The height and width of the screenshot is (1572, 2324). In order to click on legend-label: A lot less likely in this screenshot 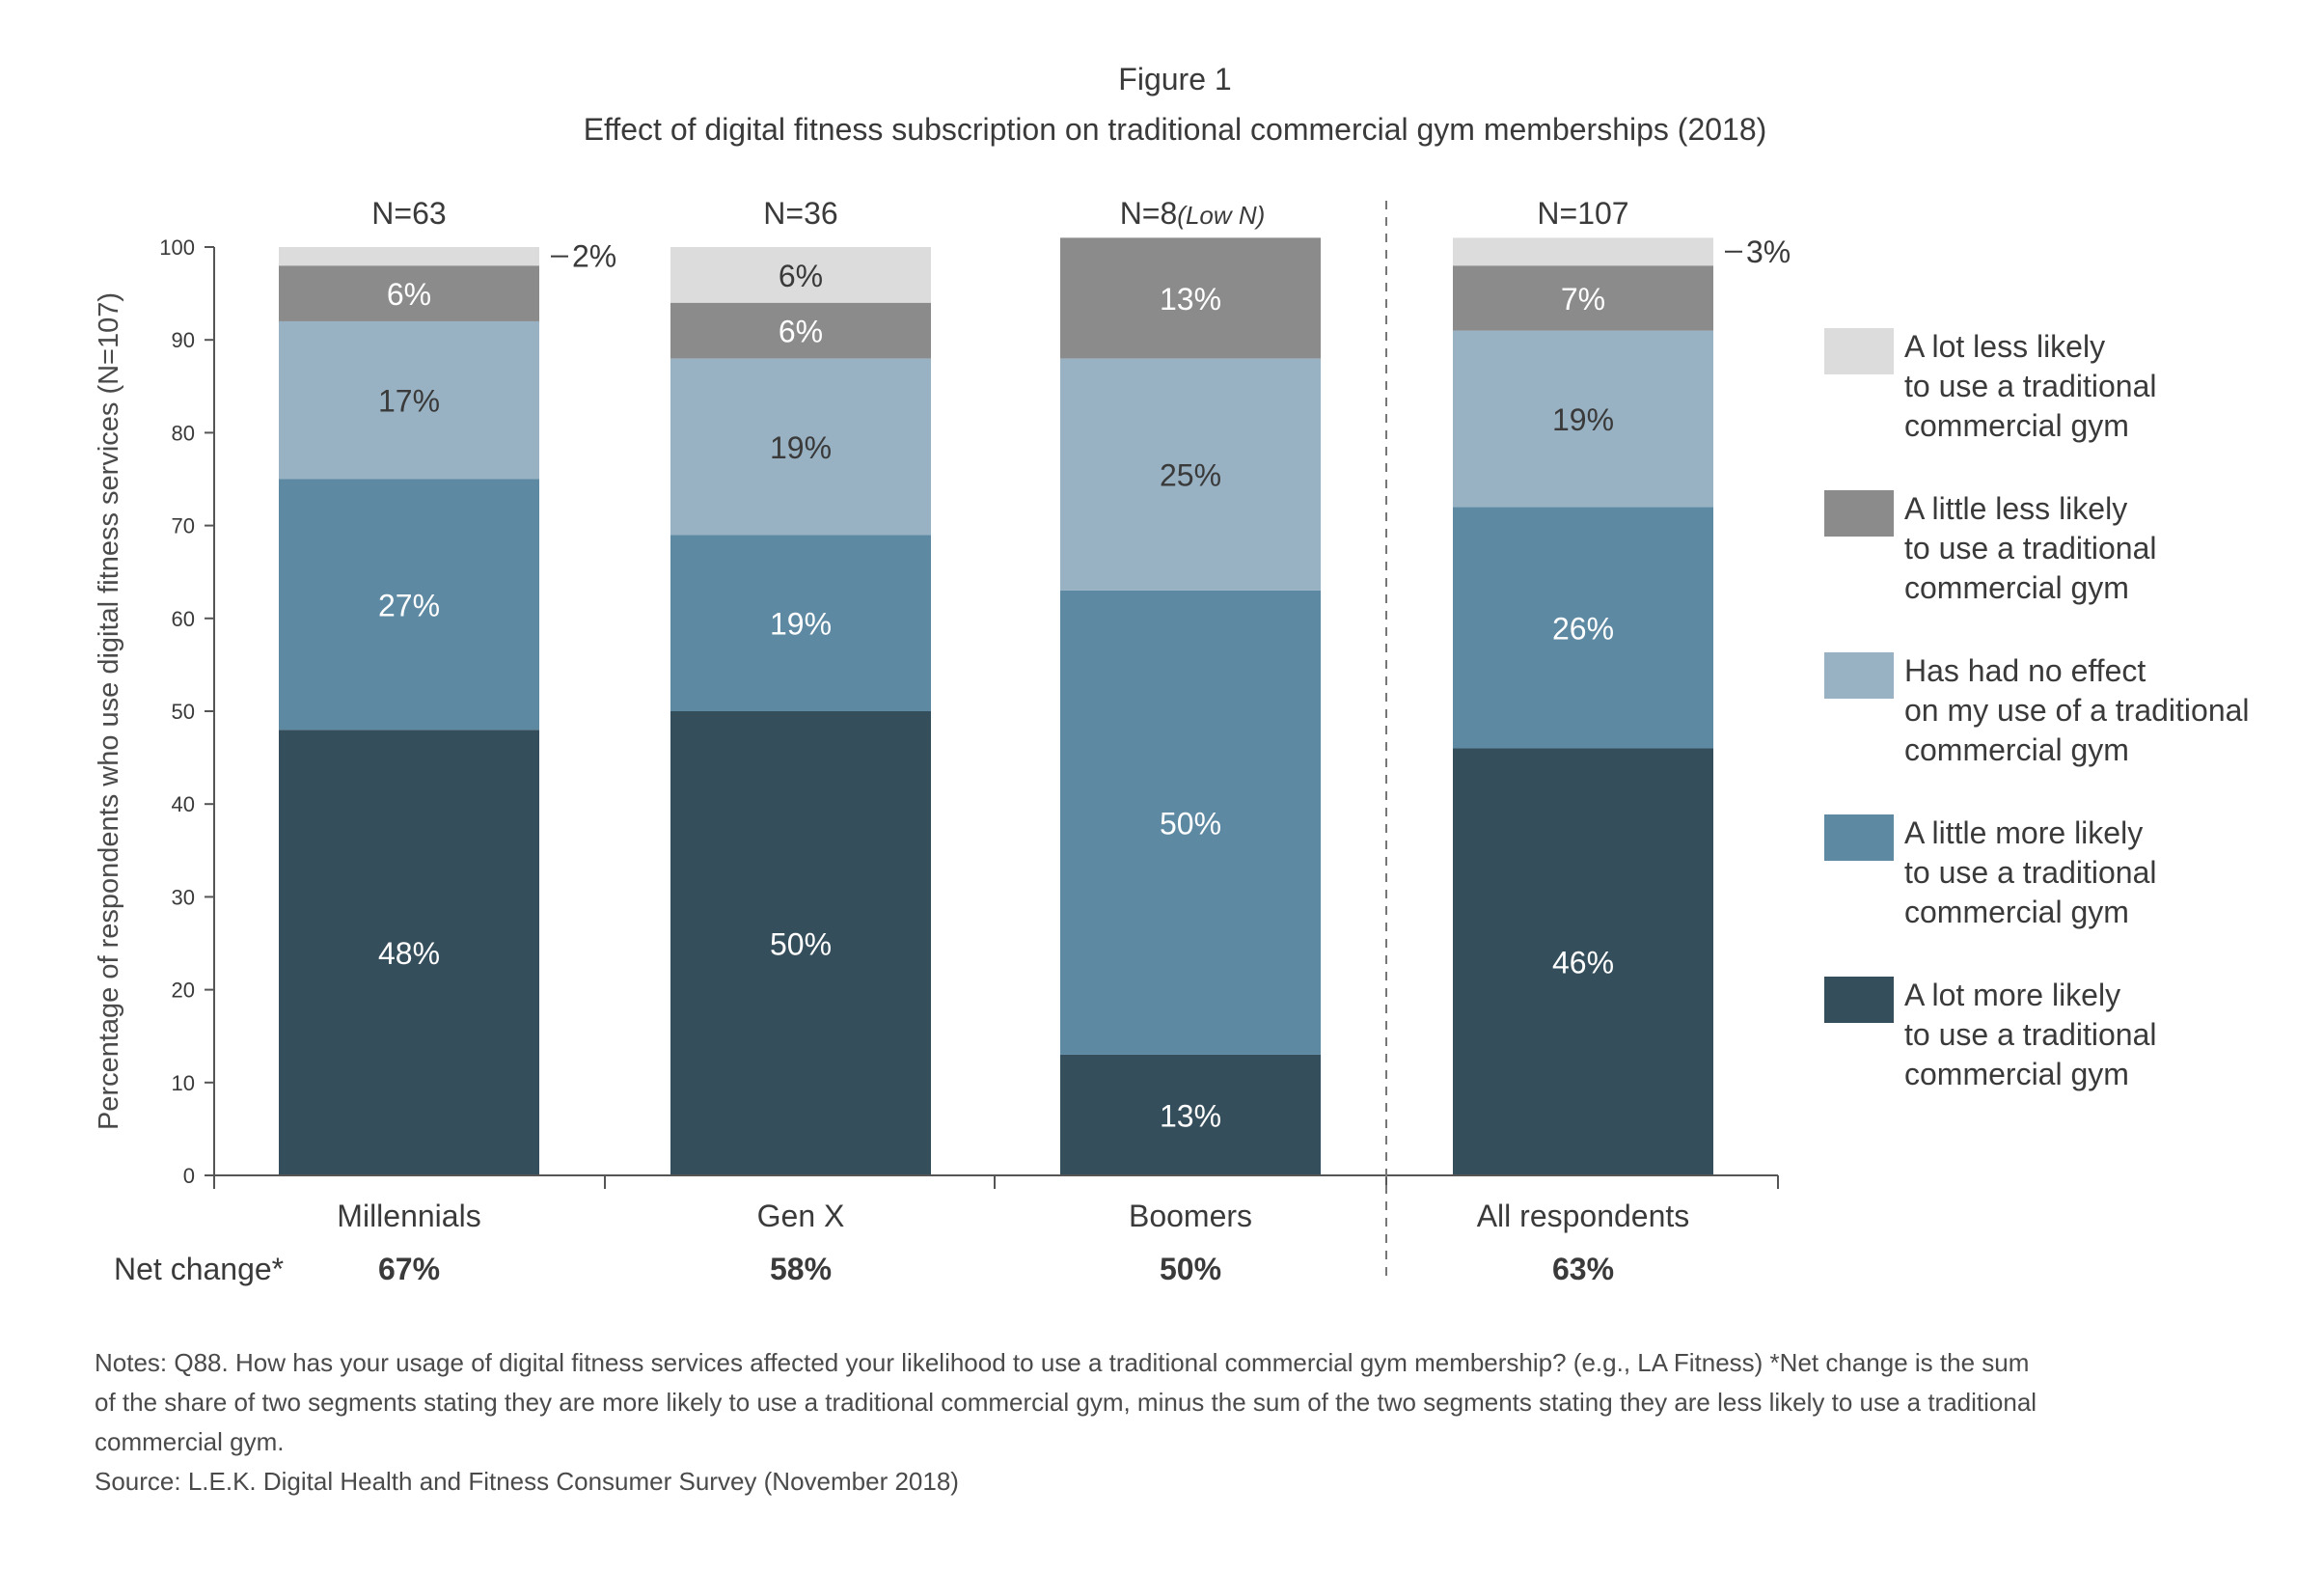, I will do `click(2004, 346)`.